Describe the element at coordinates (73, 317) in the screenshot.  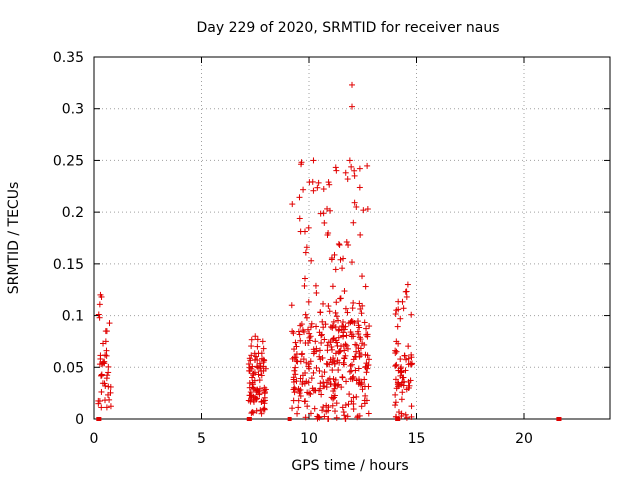
I see `y-tick-label: 0.1` at that location.